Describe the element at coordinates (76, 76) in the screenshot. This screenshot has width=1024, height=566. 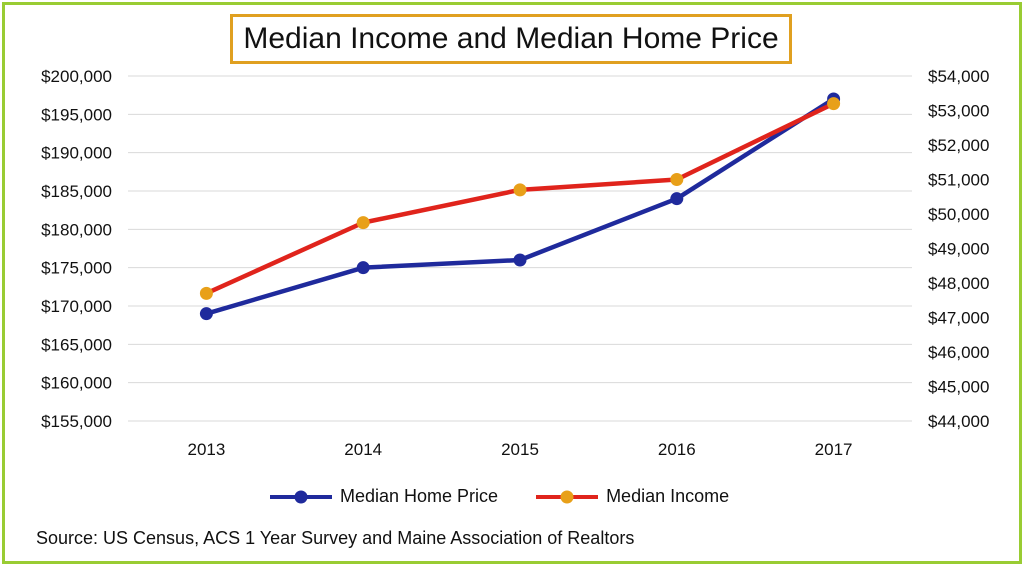
I see `left-tick-label: $200,000` at that location.